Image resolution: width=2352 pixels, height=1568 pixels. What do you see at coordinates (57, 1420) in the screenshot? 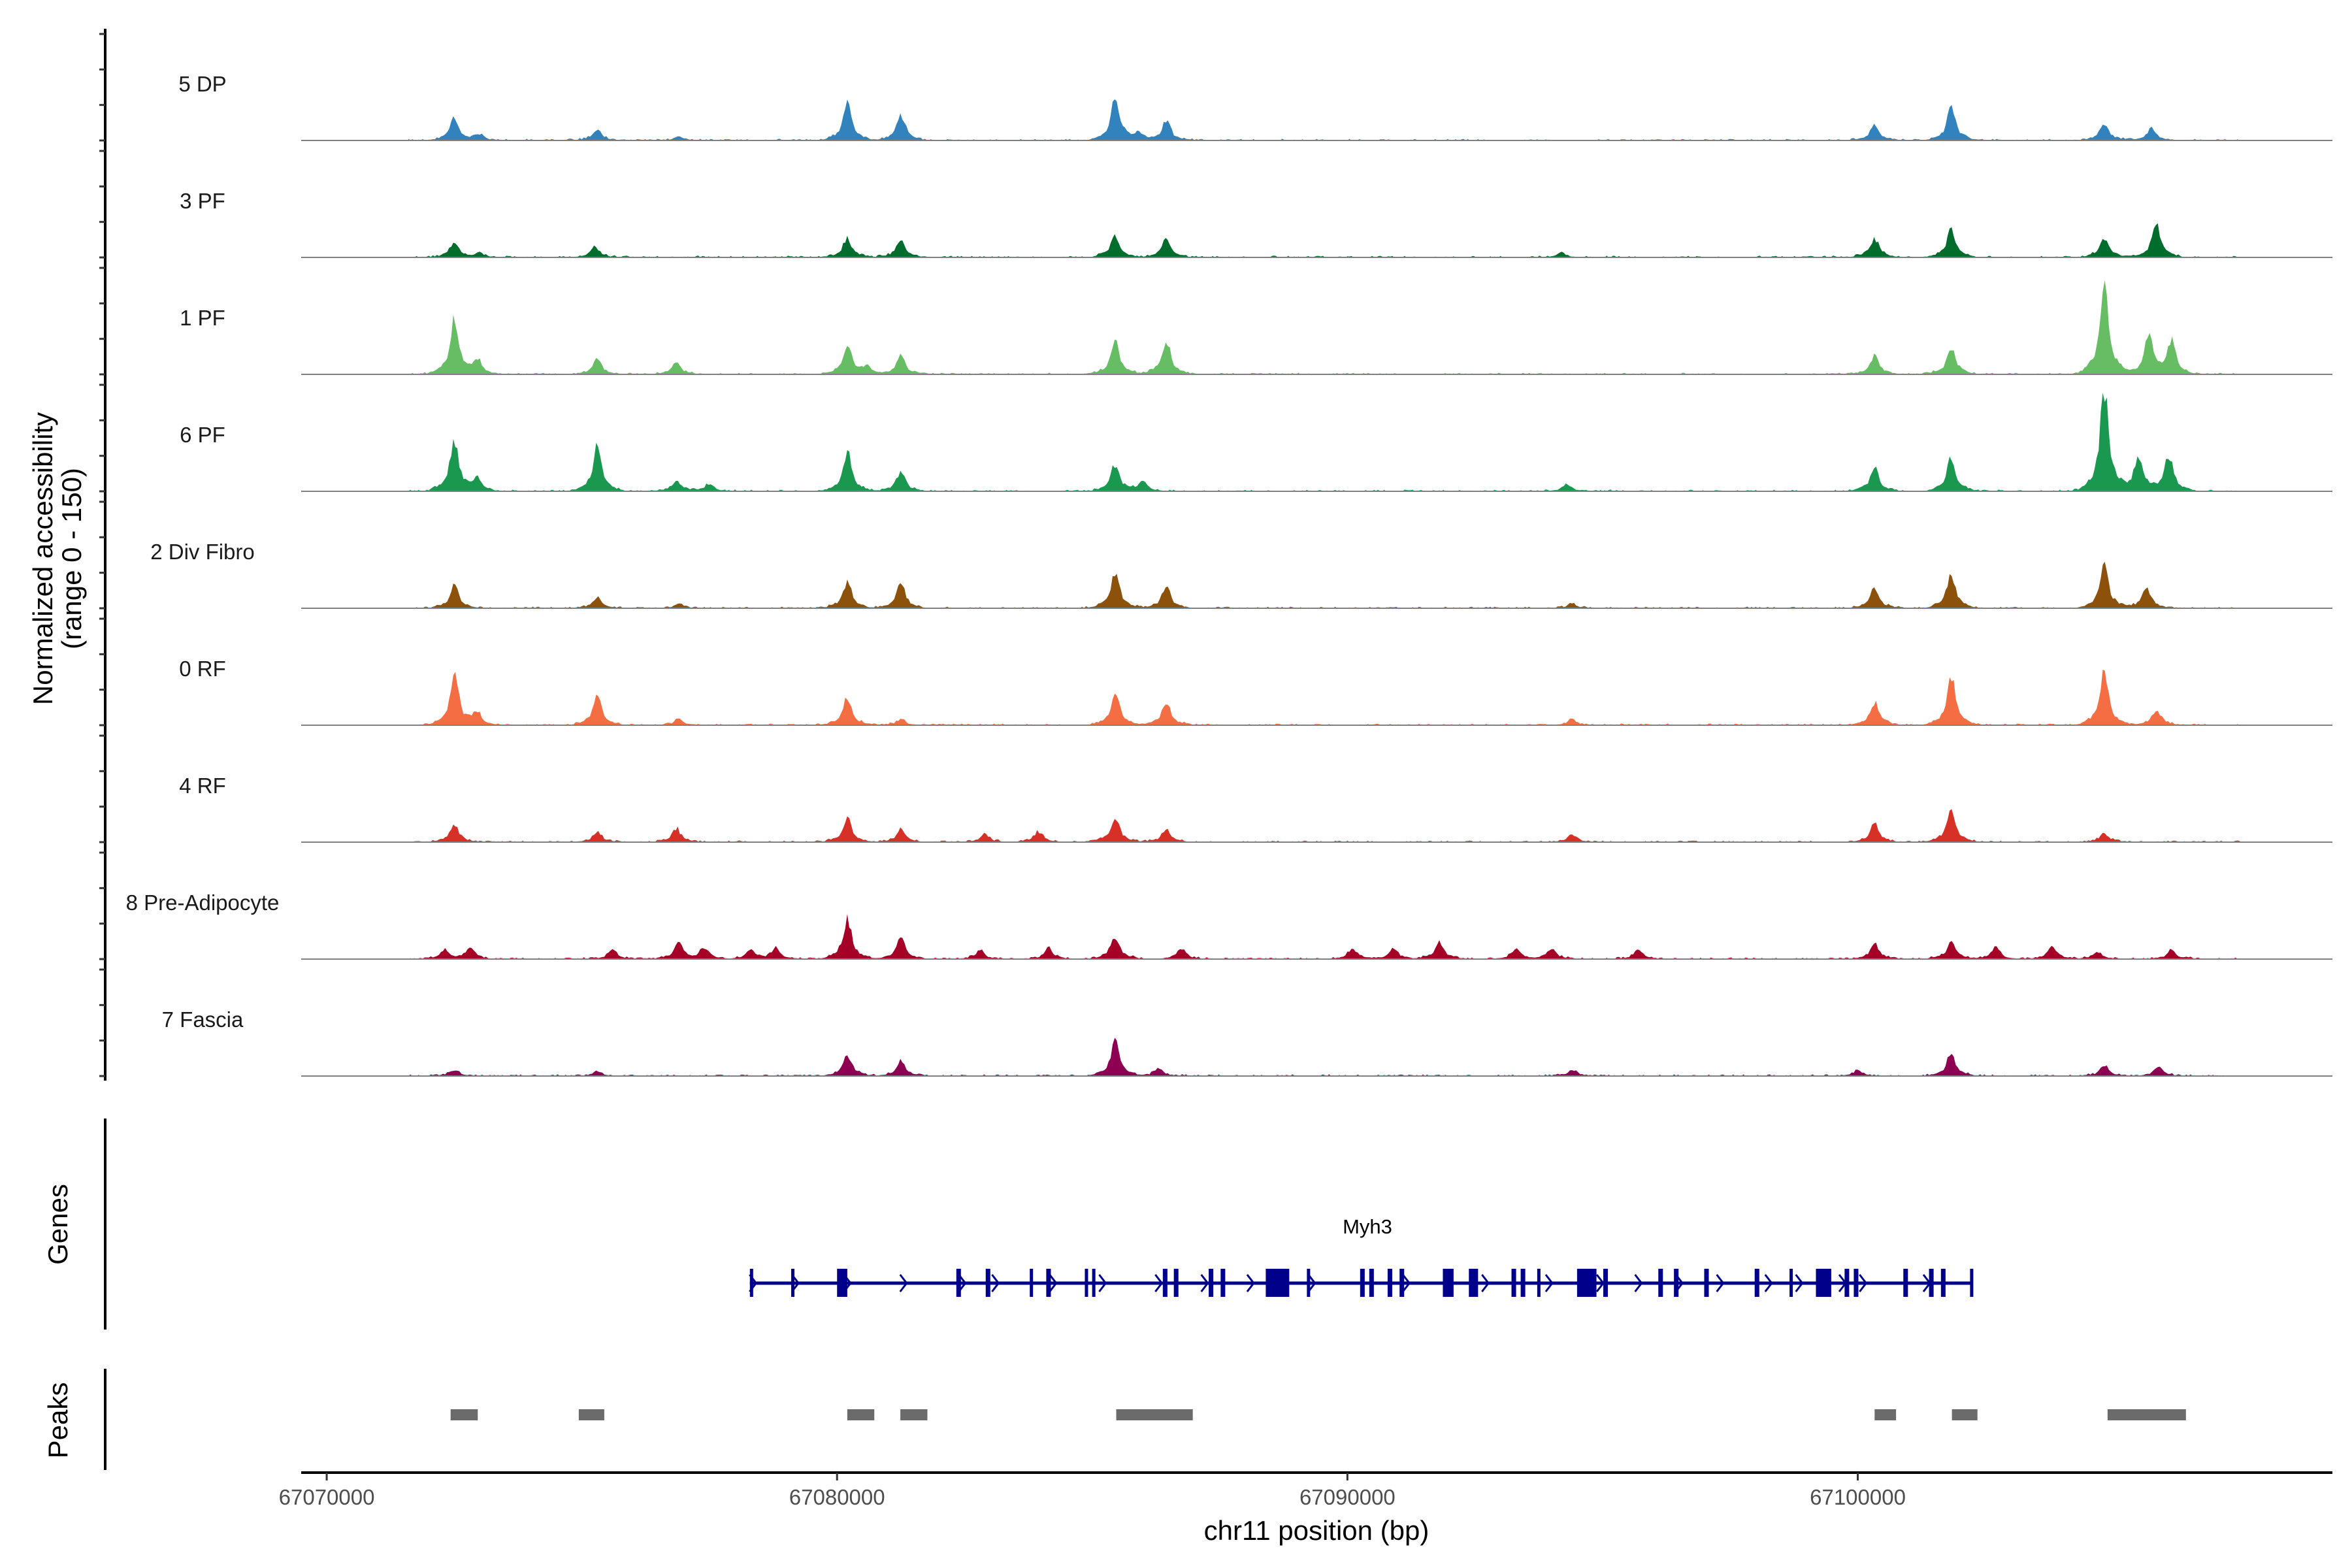
I see `peaks-panel-label: Peaks` at bounding box center [57, 1420].